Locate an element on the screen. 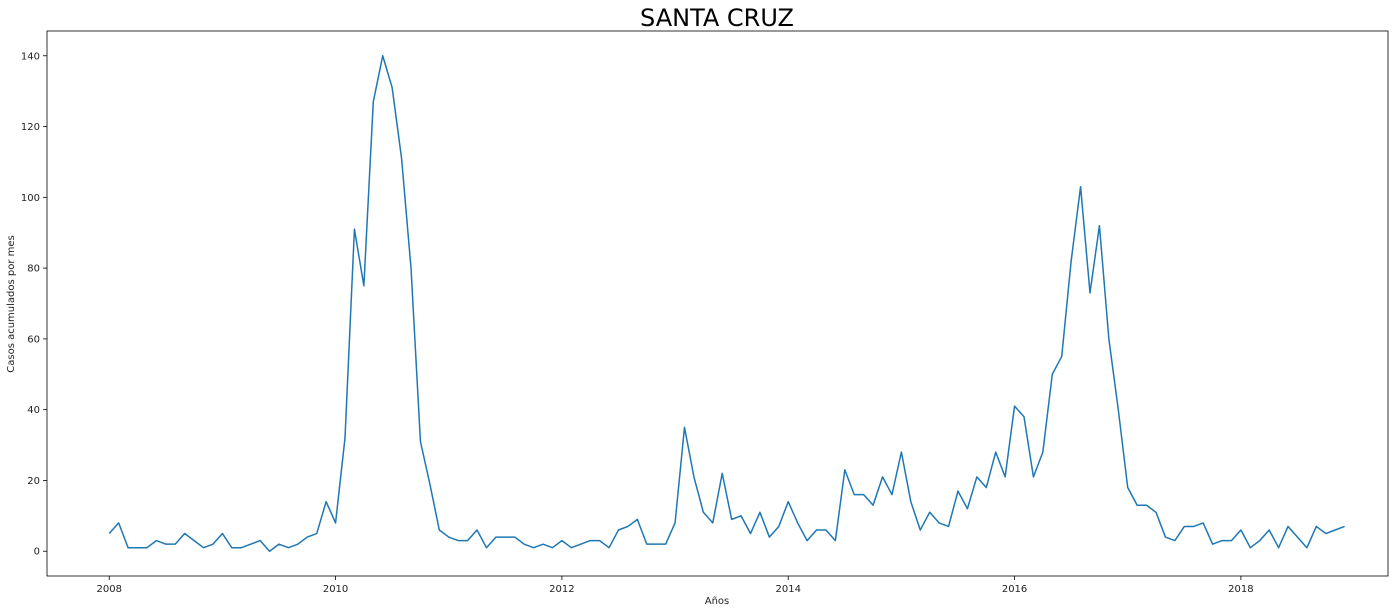 This screenshot has width=1393, height=613. y-tick-label: 40 is located at coordinates (33, 410).